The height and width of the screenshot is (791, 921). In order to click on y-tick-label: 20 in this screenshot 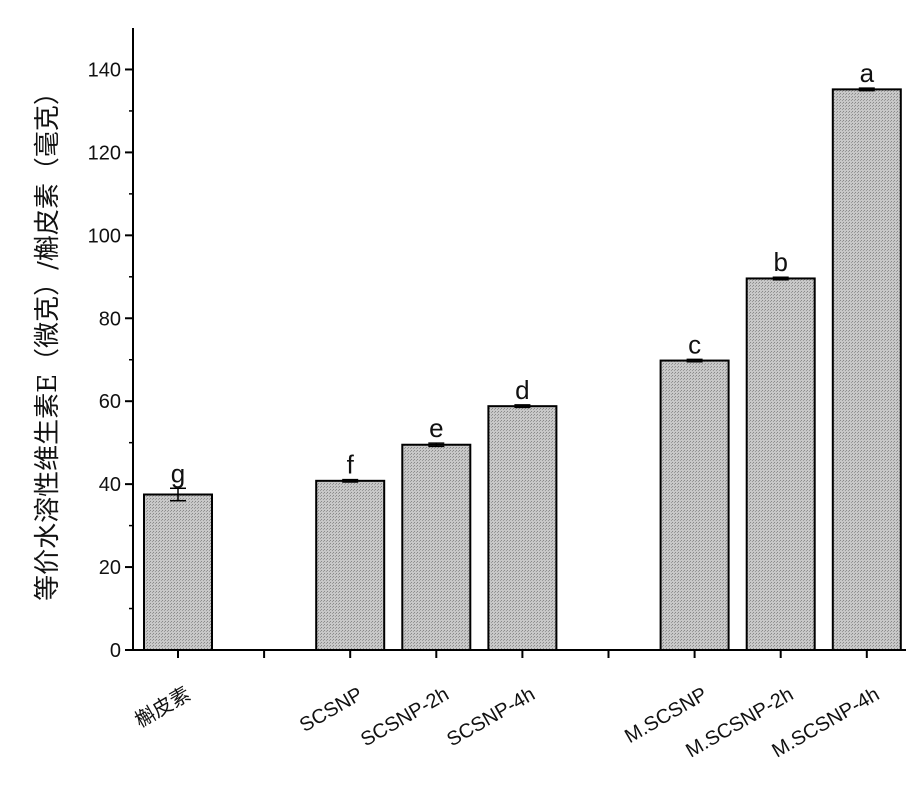, I will do `click(110, 568)`.